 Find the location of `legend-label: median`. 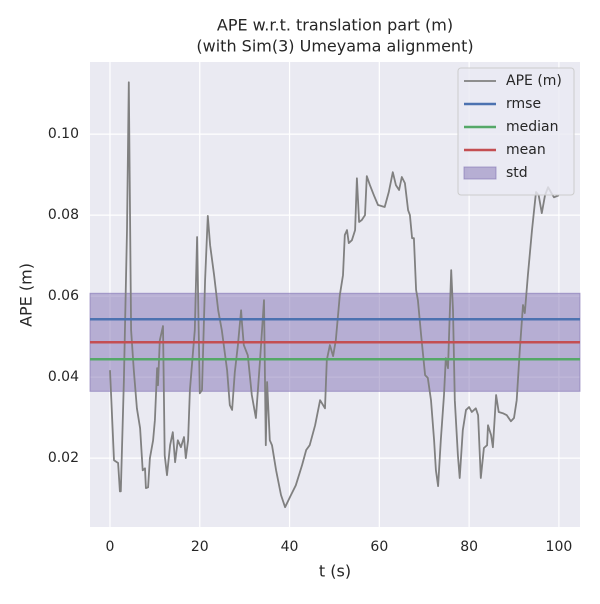

legend-label: median is located at coordinates (532, 127).